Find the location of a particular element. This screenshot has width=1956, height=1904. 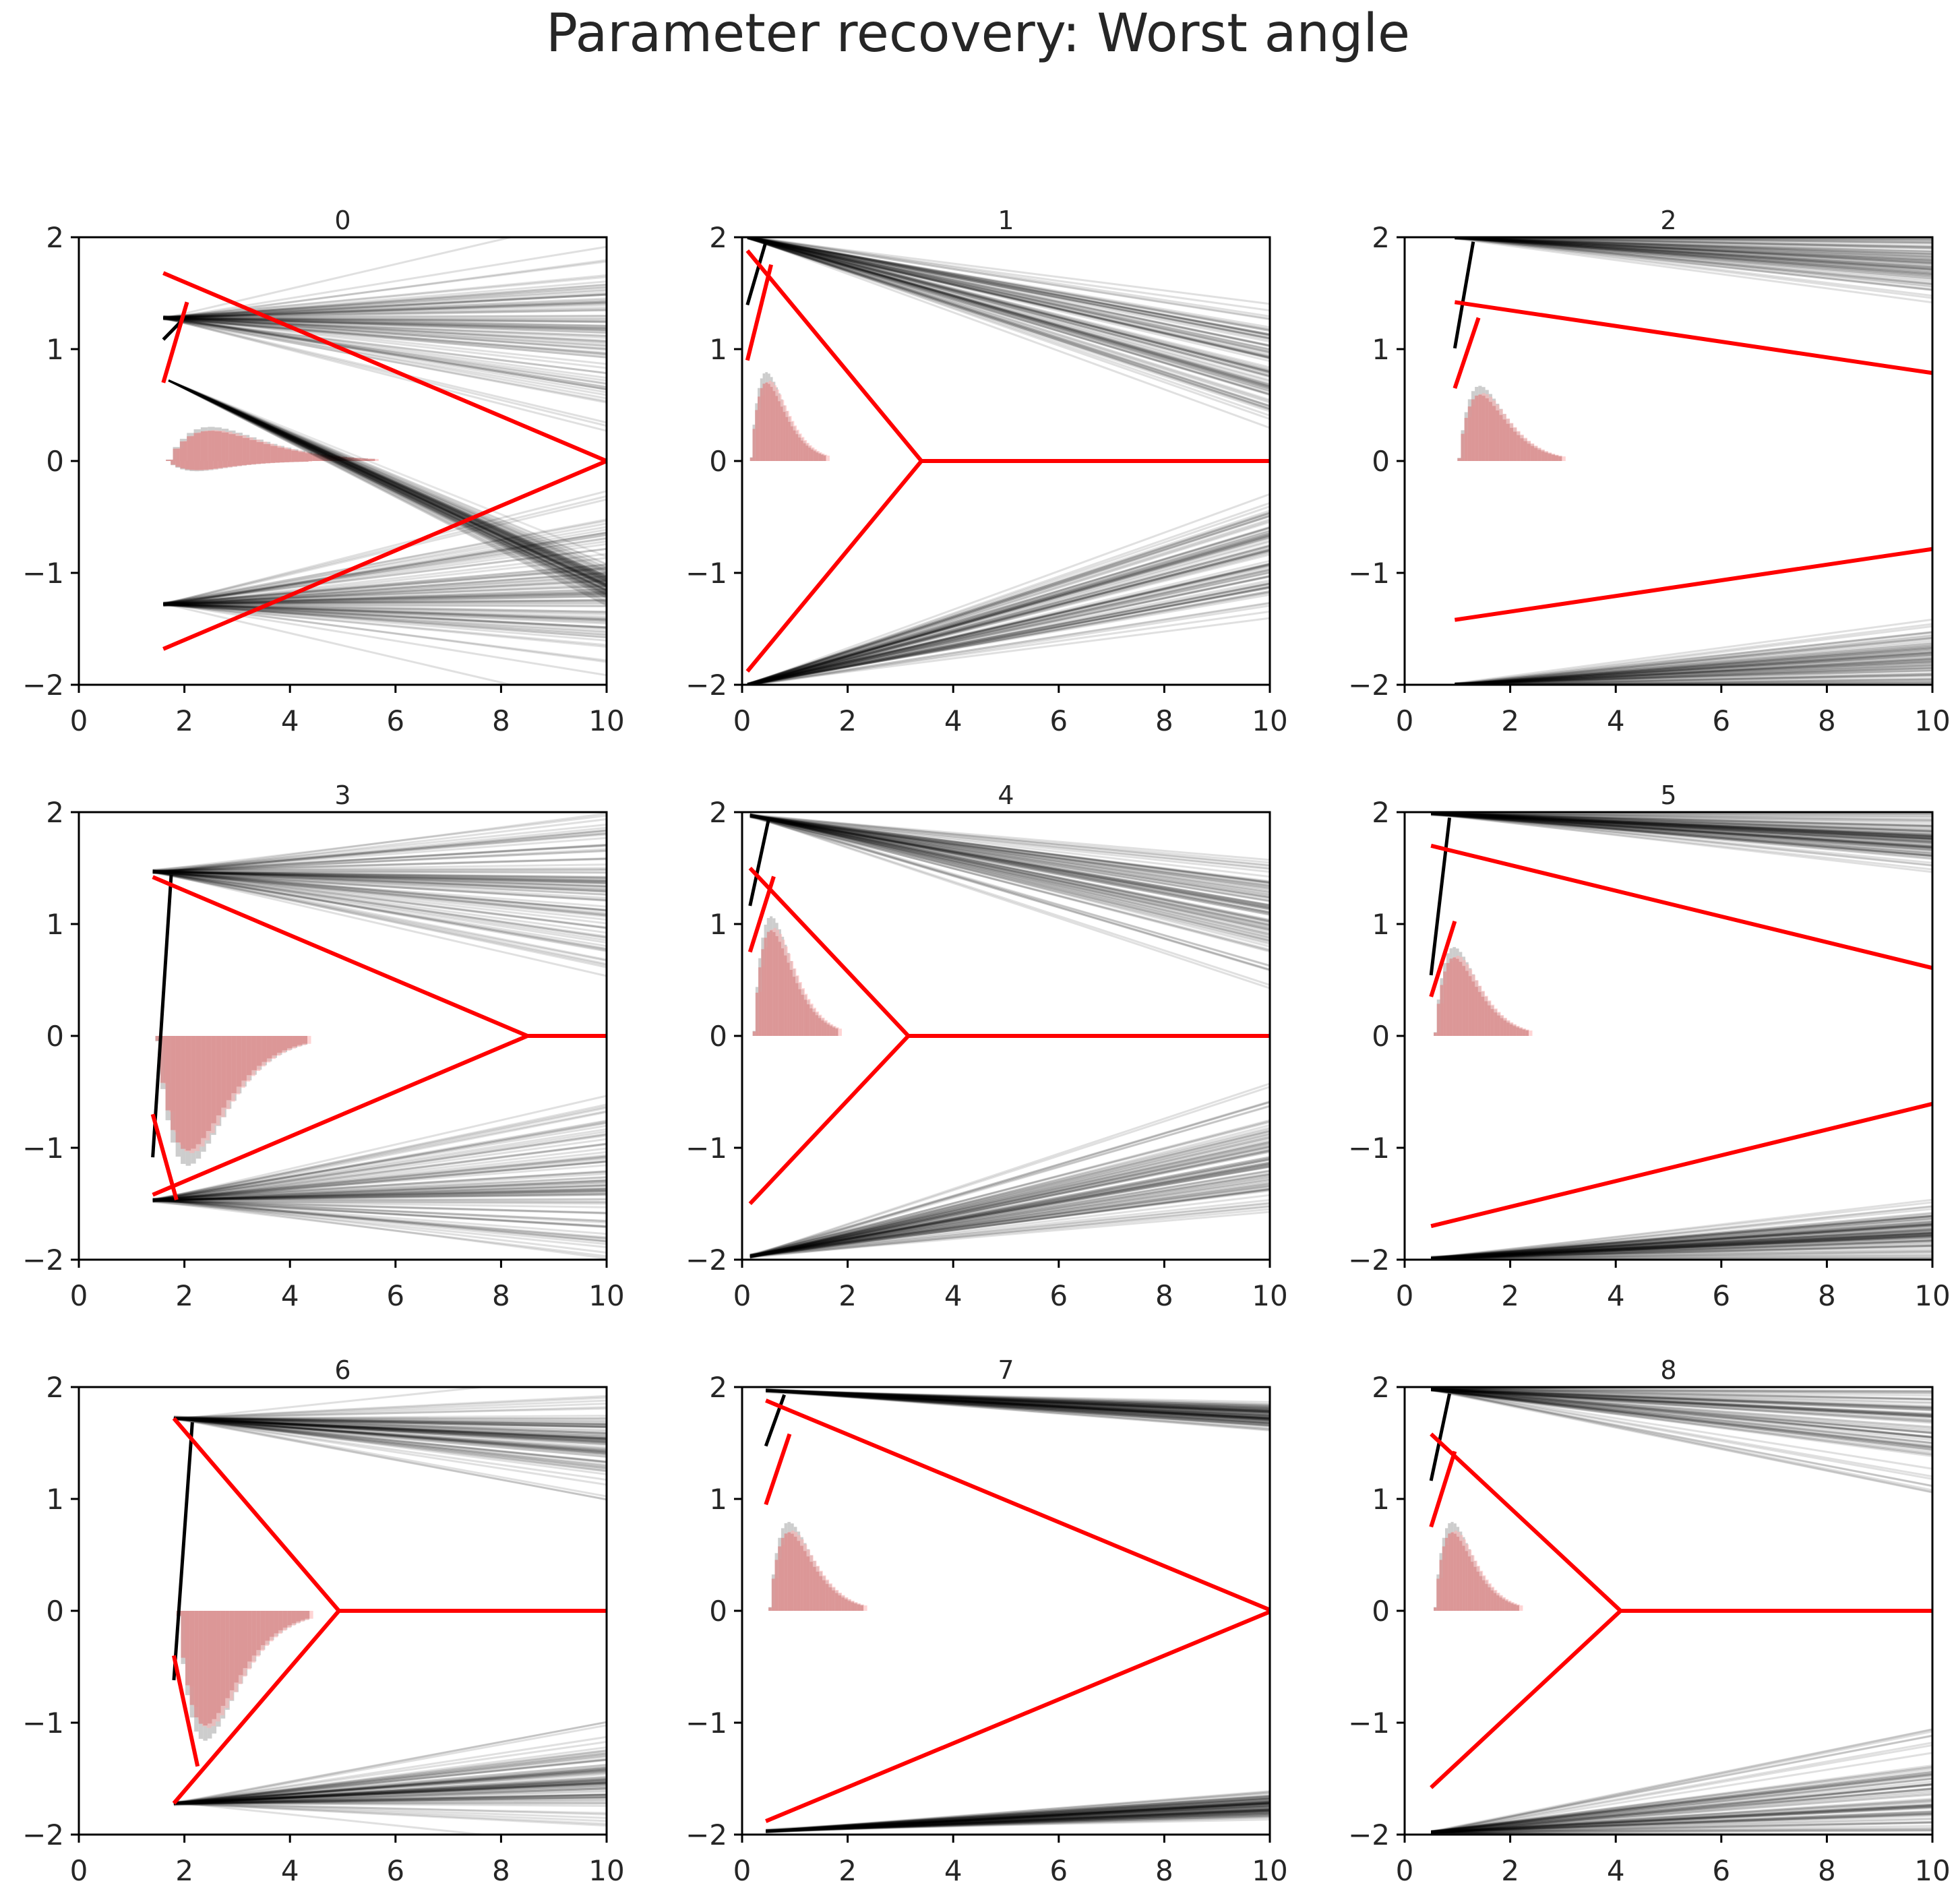

y-tick-label: 1 is located at coordinates (718, 349).